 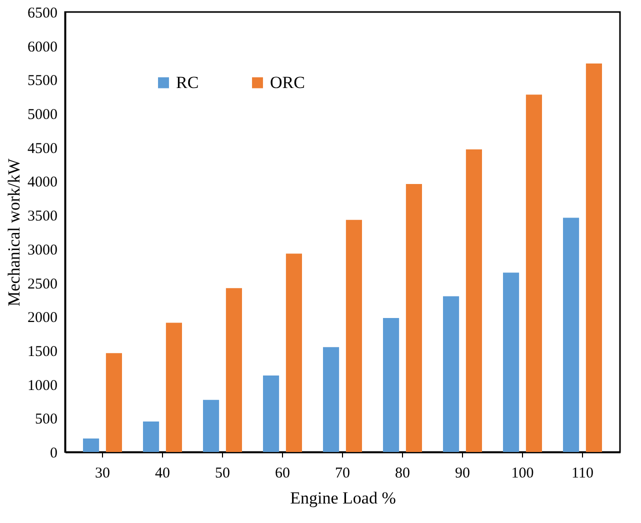 I want to click on x-tick-label: 60, so click(x=282, y=474).